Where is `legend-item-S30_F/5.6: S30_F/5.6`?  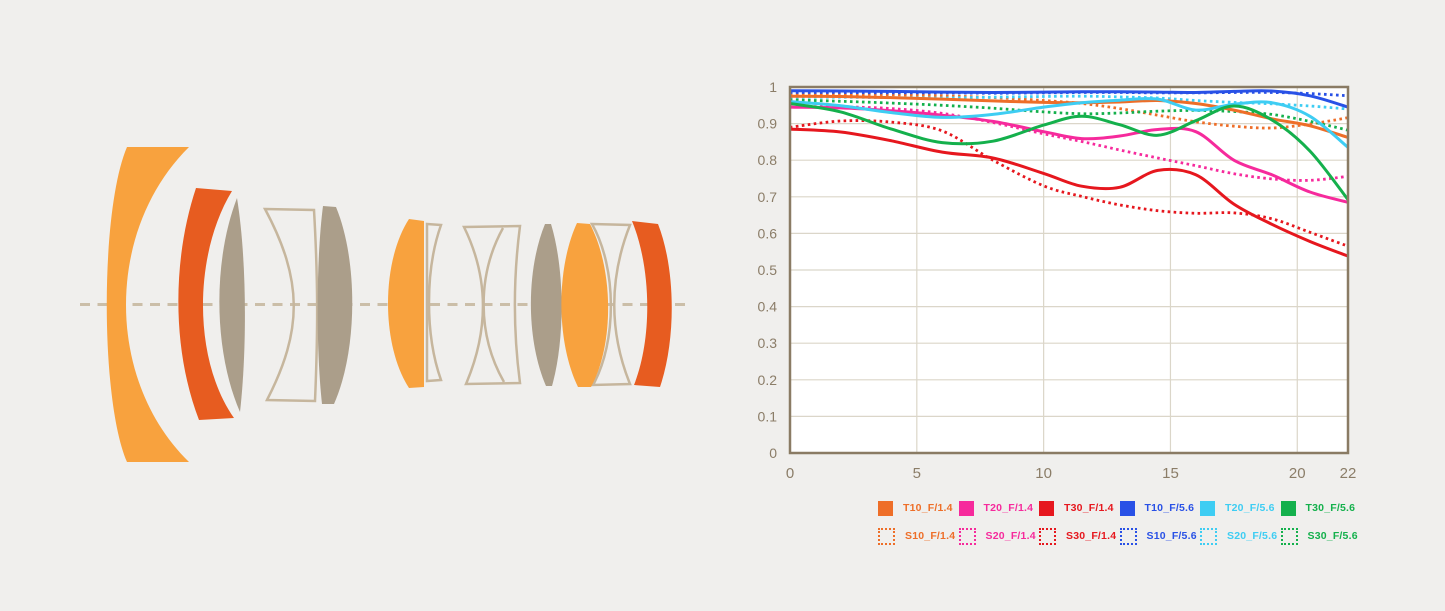
legend-item-S30_F/5.6: S30_F/5.6 is located at coordinates (1321, 536).